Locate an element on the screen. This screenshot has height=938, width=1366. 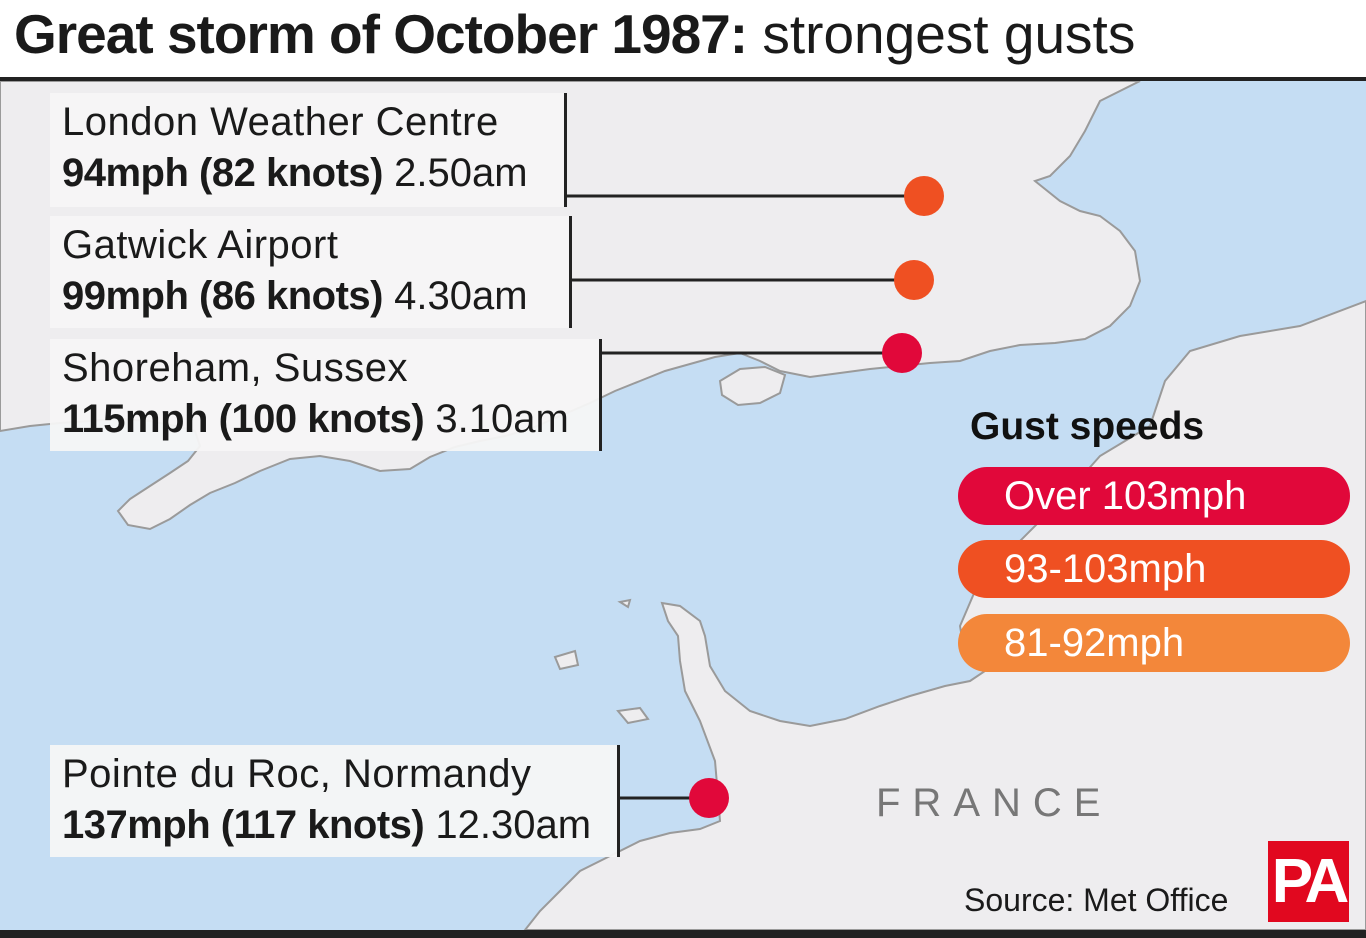
label-shoreham-time: 3.10am is located at coordinates (502, 419).